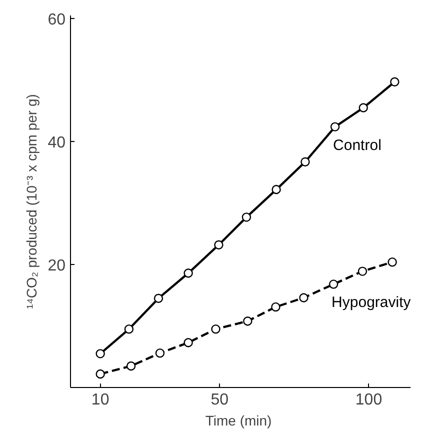 This screenshot has height=442, width=430. I want to click on x-tick-label: 10, so click(100, 400).